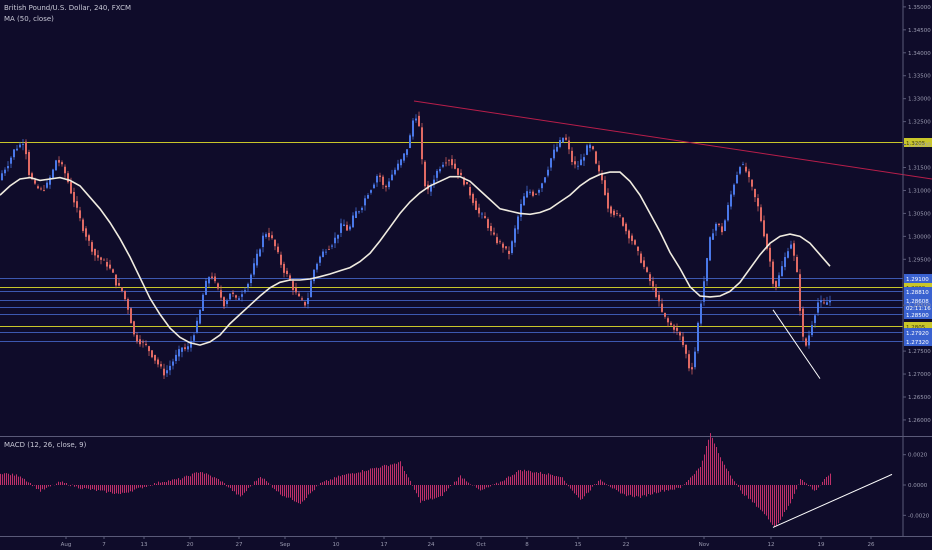  What do you see at coordinates (431, 545) in the screenshot?
I see `time-tick-label-8: 24` at bounding box center [431, 545].